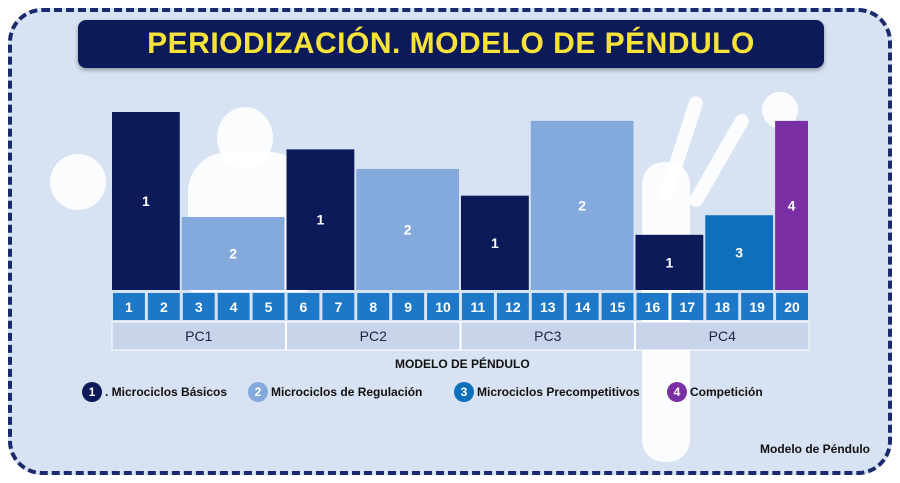 This screenshot has width=900, height=483. I want to click on phase-label: PC4, so click(722, 336).